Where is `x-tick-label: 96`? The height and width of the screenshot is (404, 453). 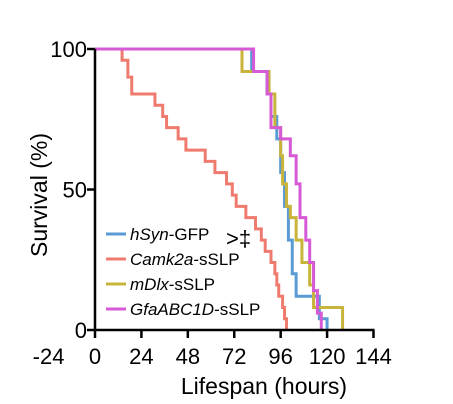
x-tick-label: 96 is located at coordinates (280, 356).